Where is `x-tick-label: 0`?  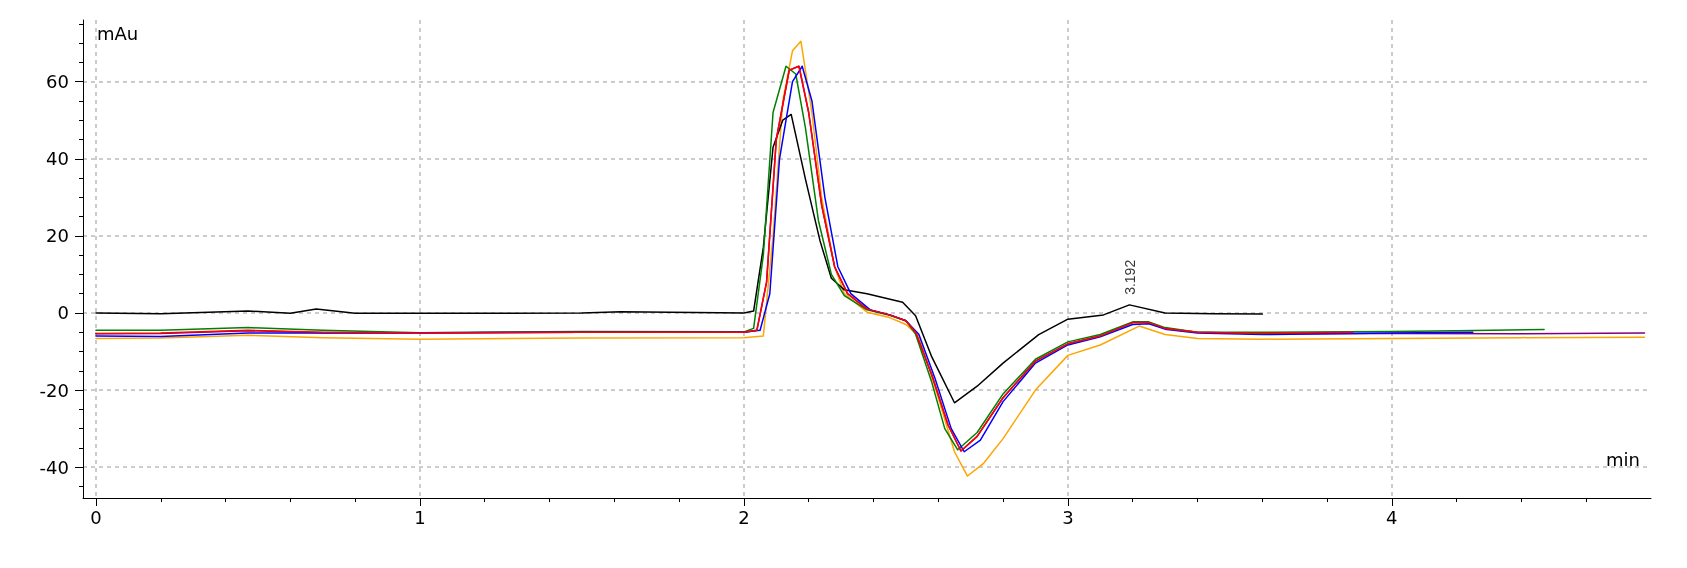 x-tick-label: 0 is located at coordinates (96, 517).